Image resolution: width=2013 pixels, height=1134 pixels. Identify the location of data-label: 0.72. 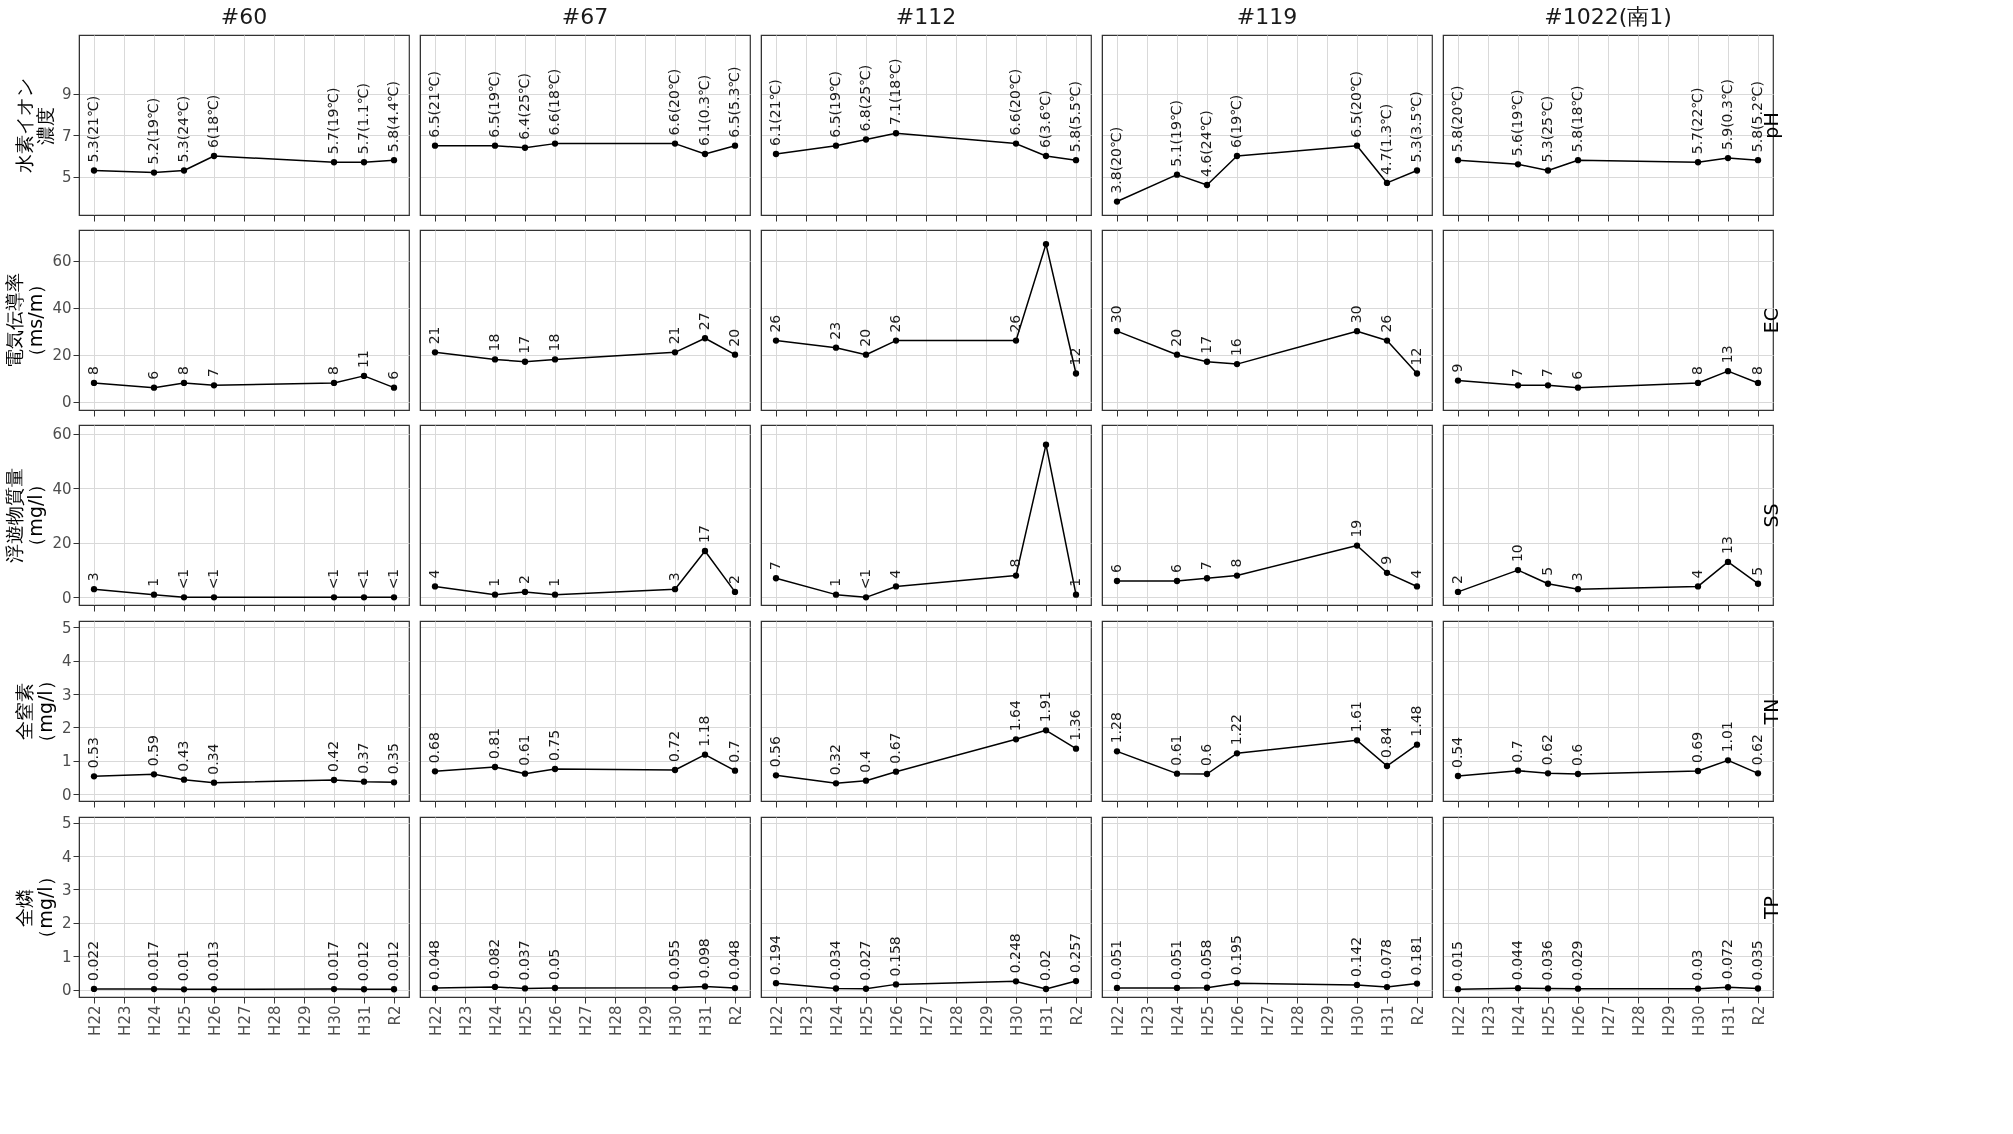
(674, 746).